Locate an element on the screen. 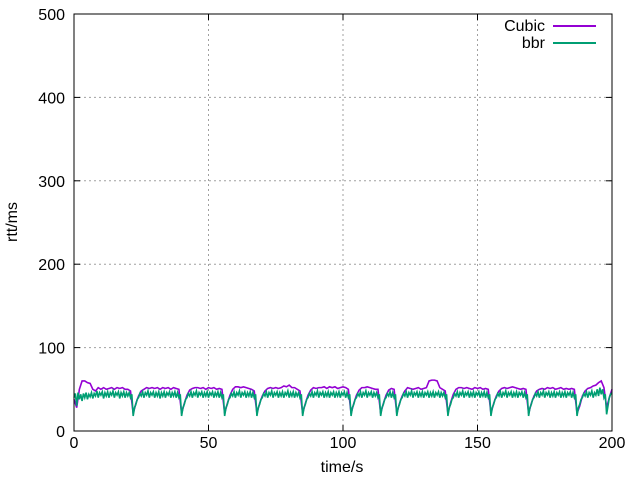 Image resolution: width=640 pixels, height=480 pixels. y-tick-label: 500 is located at coordinates (51, 15).